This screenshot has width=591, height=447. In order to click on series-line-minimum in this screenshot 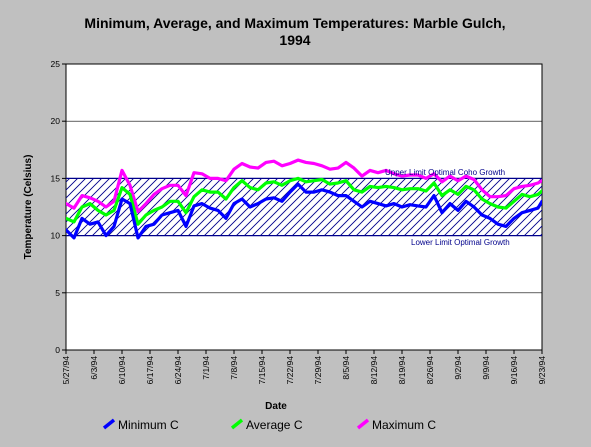, I will do `click(304, 211)`.